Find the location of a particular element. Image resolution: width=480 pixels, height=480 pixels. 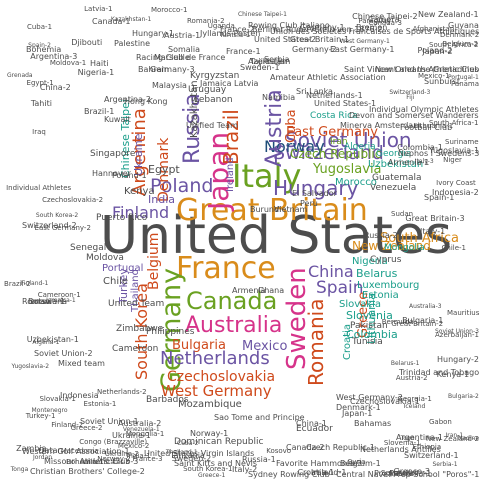

word-belarus-1: Belarus-1 is located at coordinates (405, 363).